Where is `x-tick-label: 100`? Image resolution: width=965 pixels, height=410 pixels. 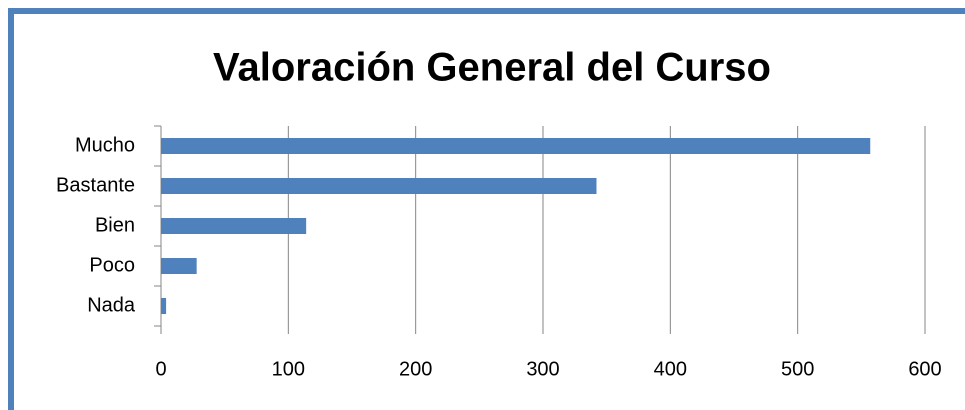
x-tick-label: 100 is located at coordinates (288, 369).